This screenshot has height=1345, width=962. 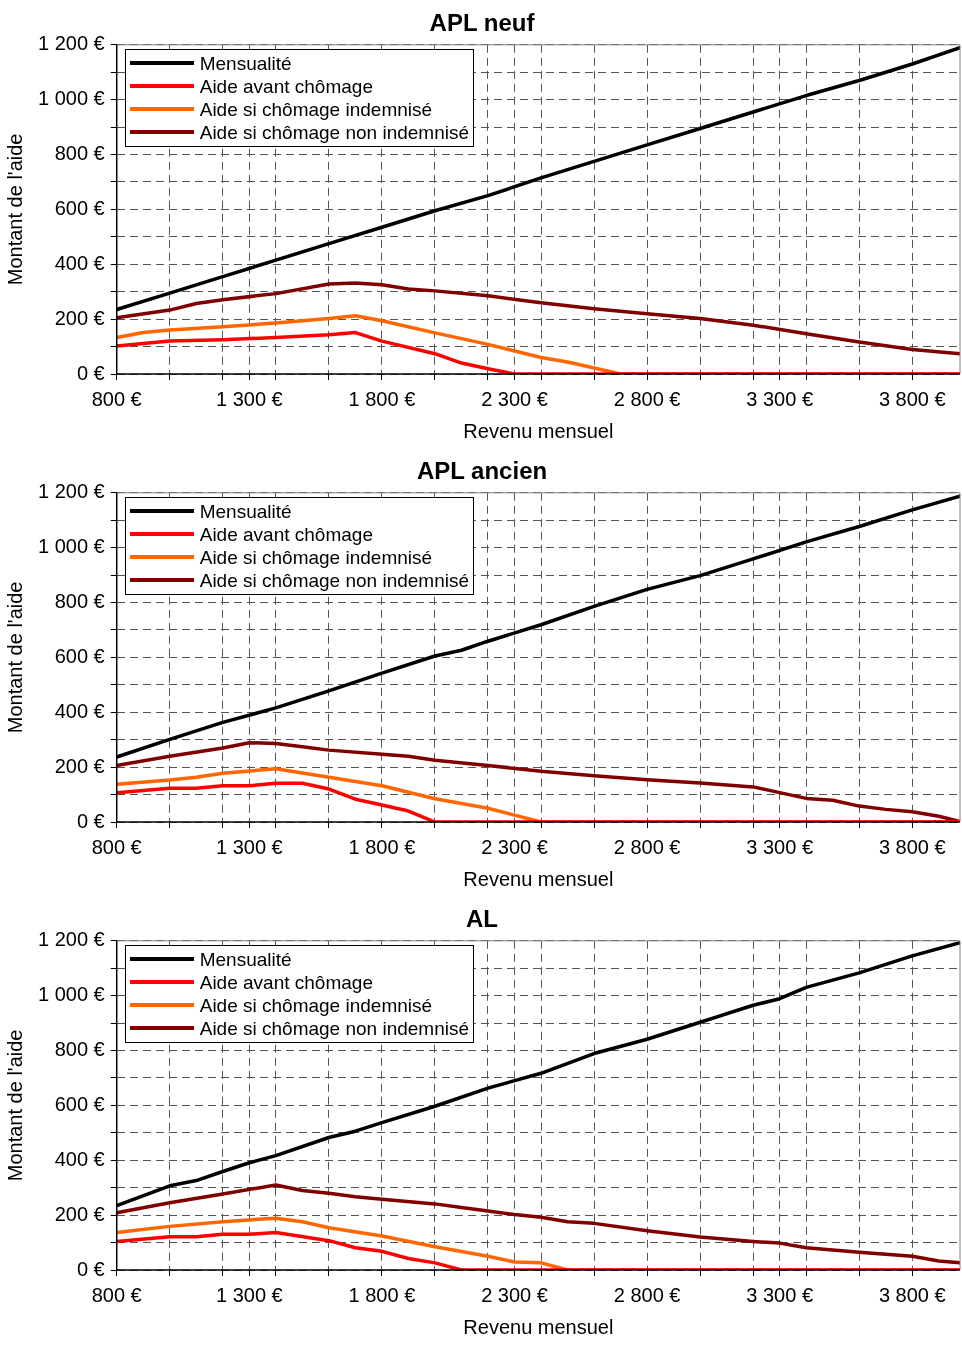 What do you see at coordinates (482, 919) in the screenshot?
I see `chart-title: AL` at bounding box center [482, 919].